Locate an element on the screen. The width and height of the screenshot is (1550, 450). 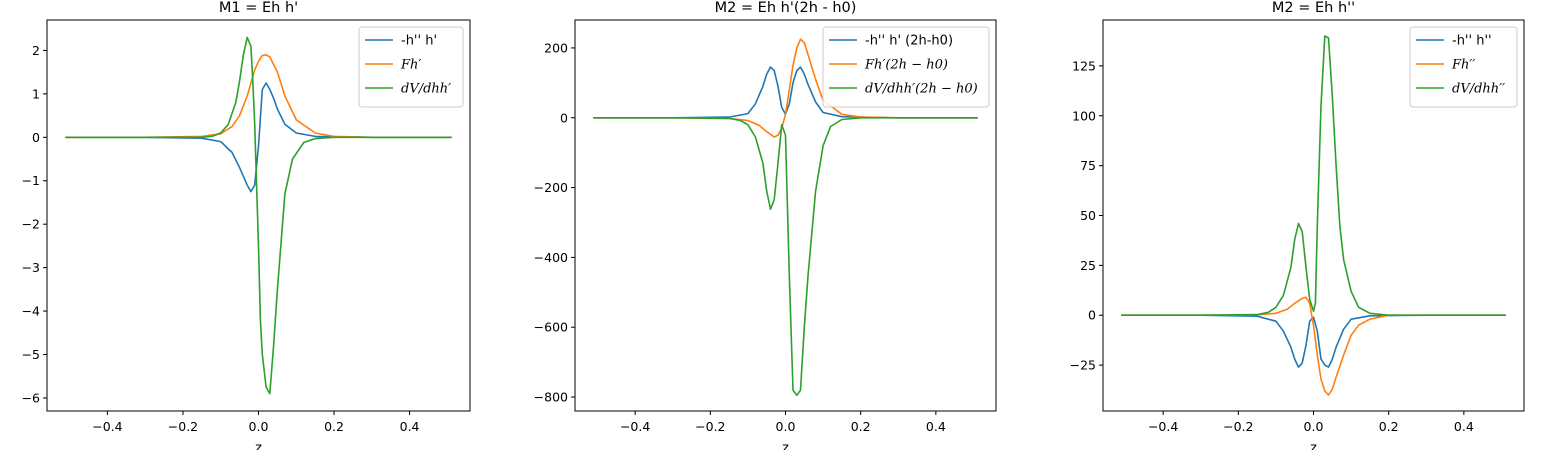
legend-entry: Fh′ is located at coordinates (410, 65).